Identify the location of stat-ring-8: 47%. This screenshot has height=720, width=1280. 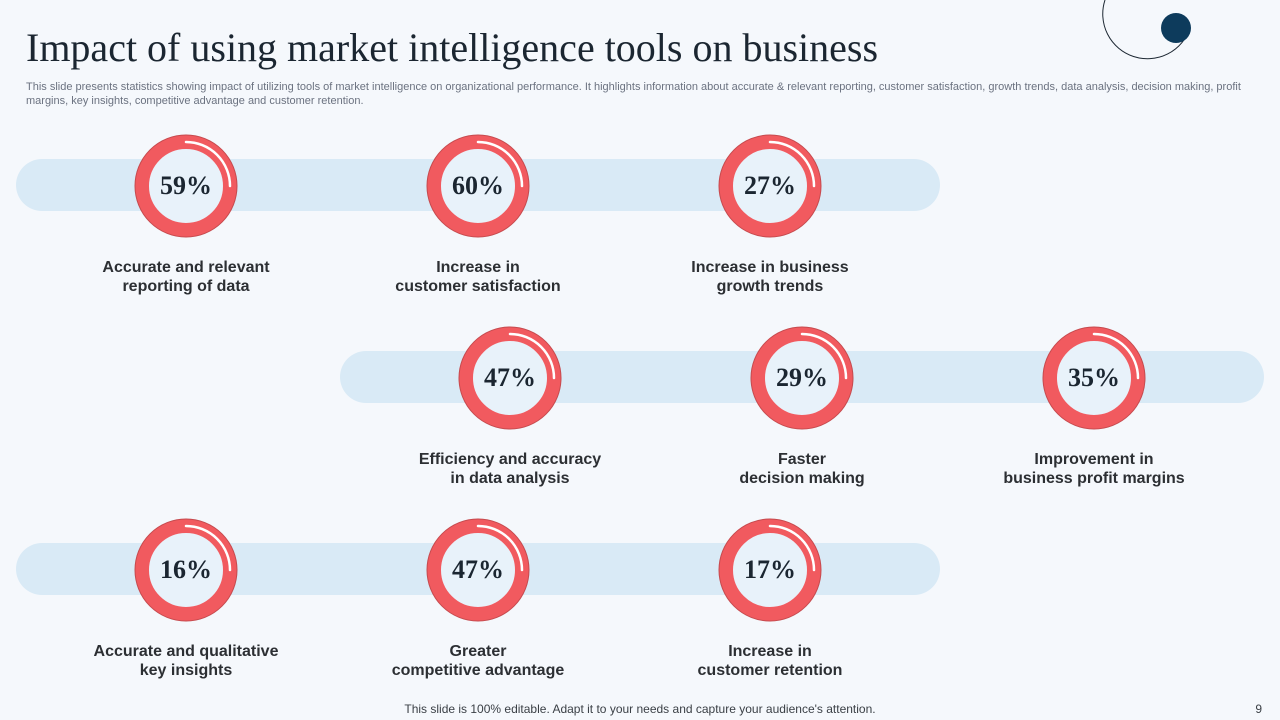
(478, 570).